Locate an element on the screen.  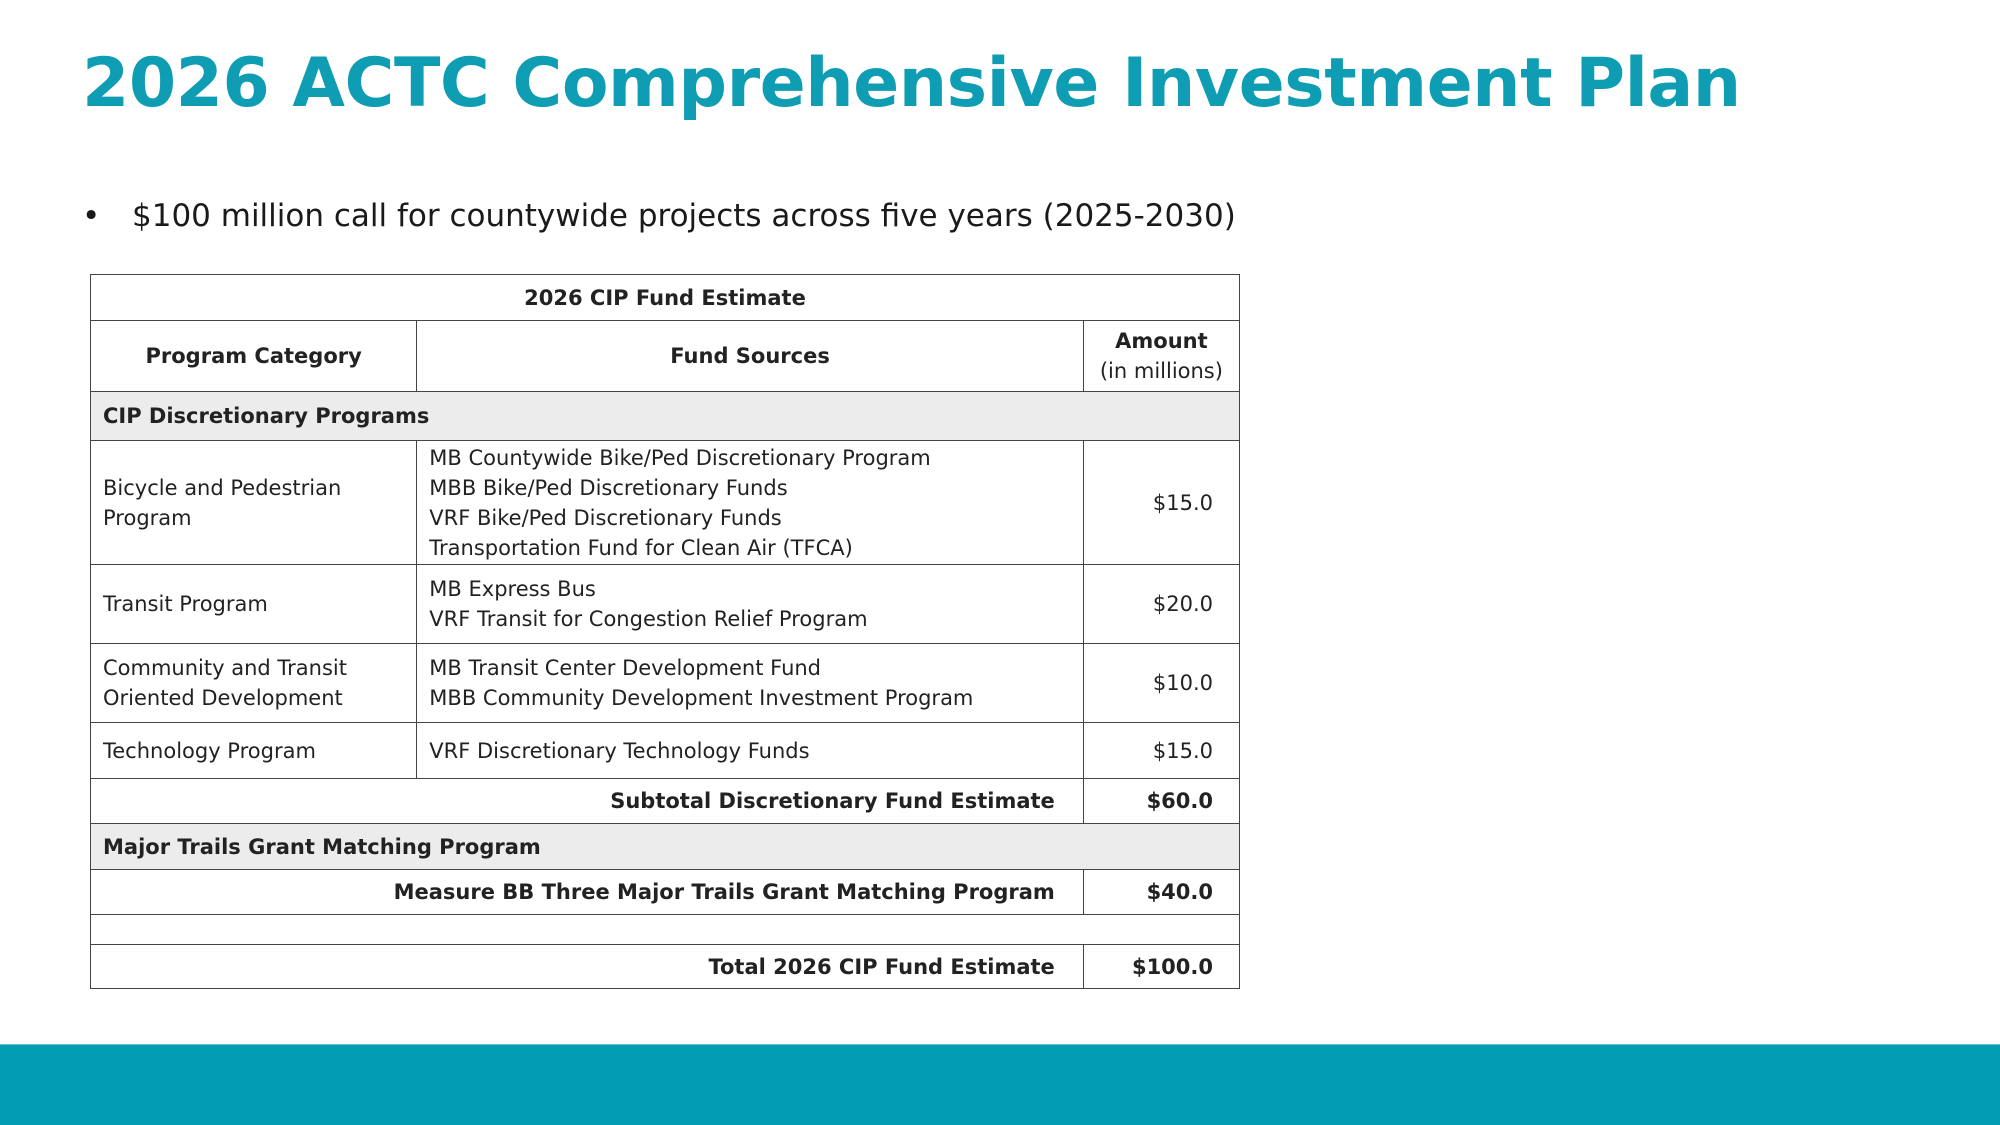
fund-source: MB Transit Center Development Fund is located at coordinates (625, 668).